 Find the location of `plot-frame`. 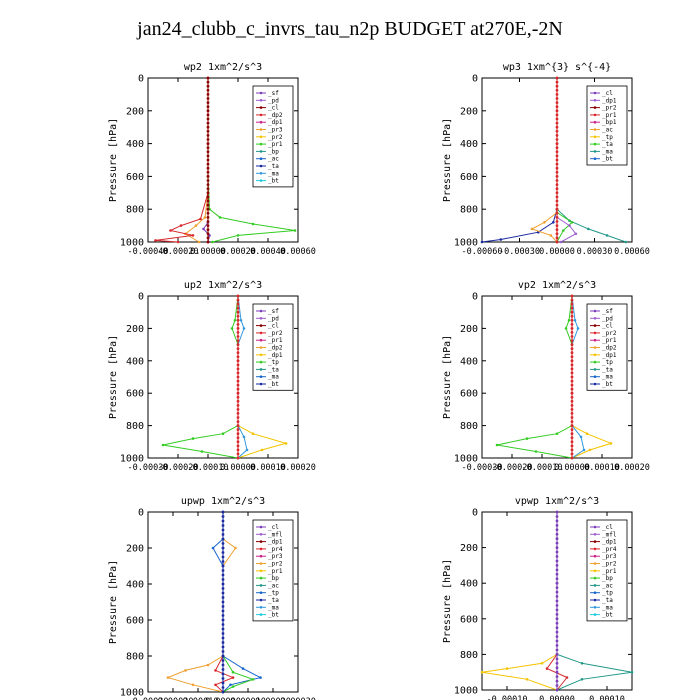

plot-frame is located at coordinates (223, 160).